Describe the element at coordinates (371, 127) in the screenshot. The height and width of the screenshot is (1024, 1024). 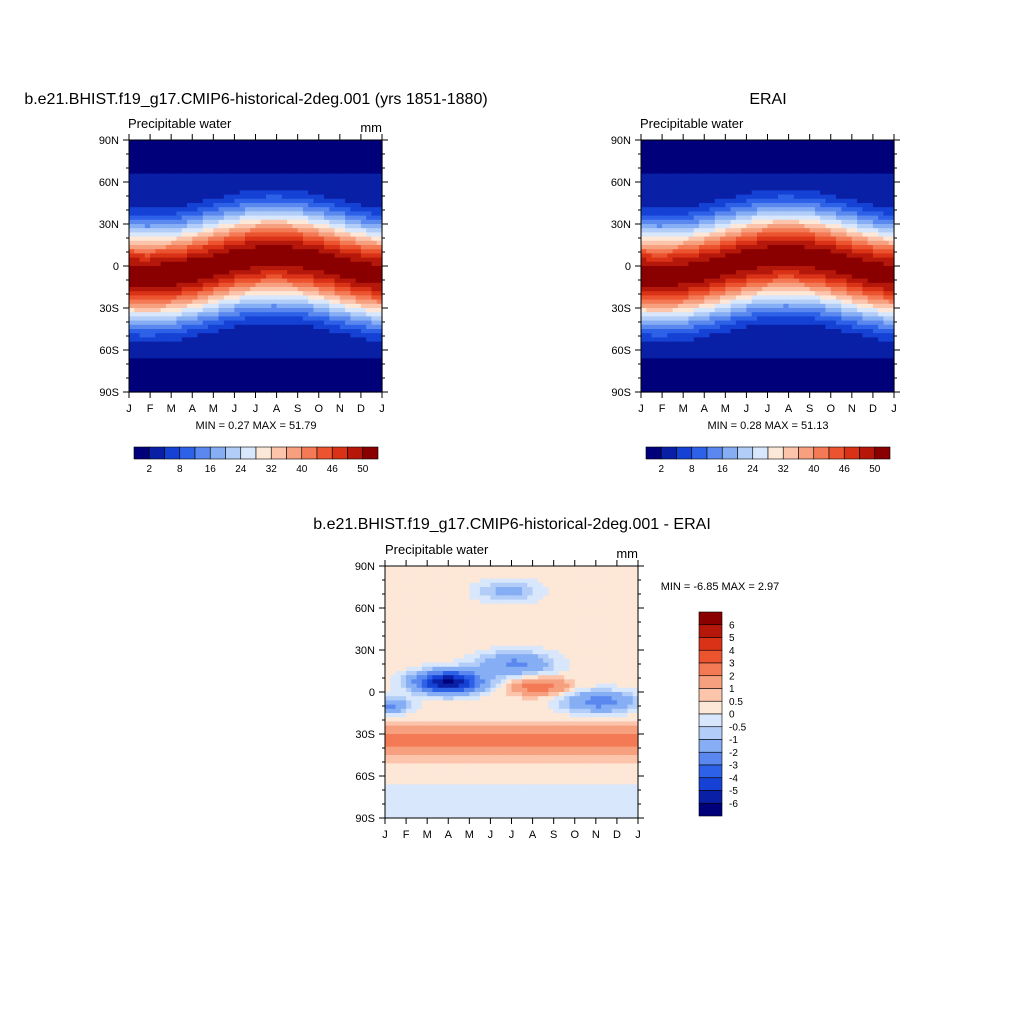
I see `panel-model-units: mm` at that location.